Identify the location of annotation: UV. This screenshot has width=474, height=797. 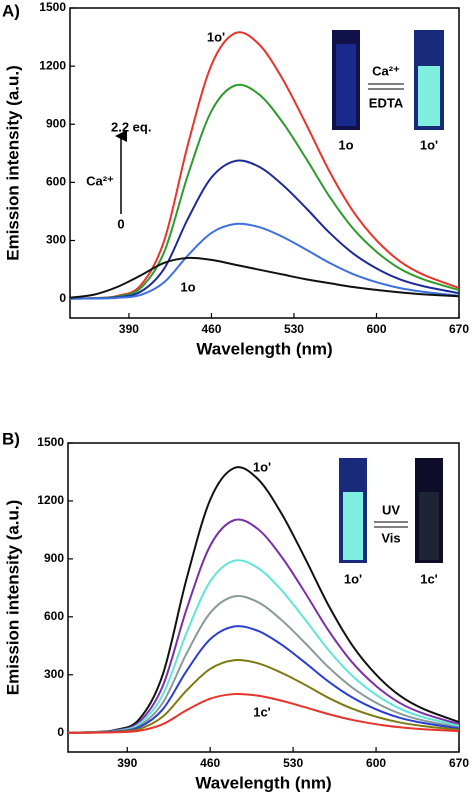
(391, 509).